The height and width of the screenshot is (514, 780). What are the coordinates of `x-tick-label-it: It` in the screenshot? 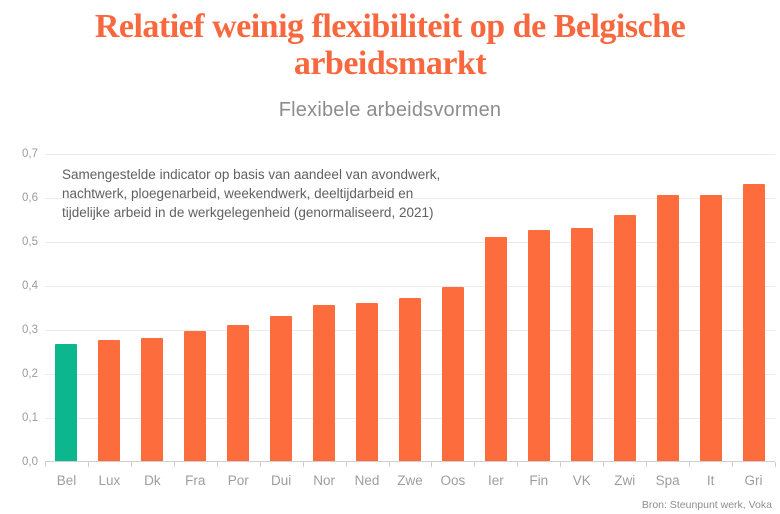 It's located at (710, 480).